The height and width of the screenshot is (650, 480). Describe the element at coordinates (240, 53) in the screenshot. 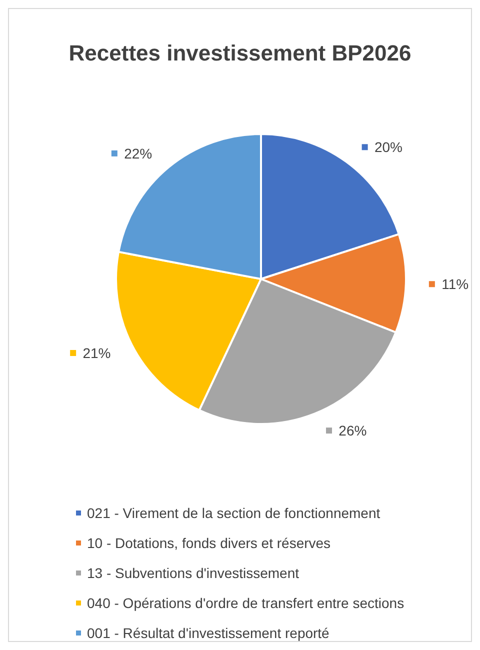

I see `chart-title: Recettes investissement BP2026` at that location.